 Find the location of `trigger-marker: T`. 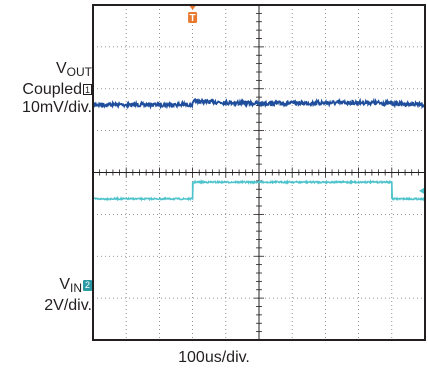

trigger-marker: T is located at coordinates (193, 15).